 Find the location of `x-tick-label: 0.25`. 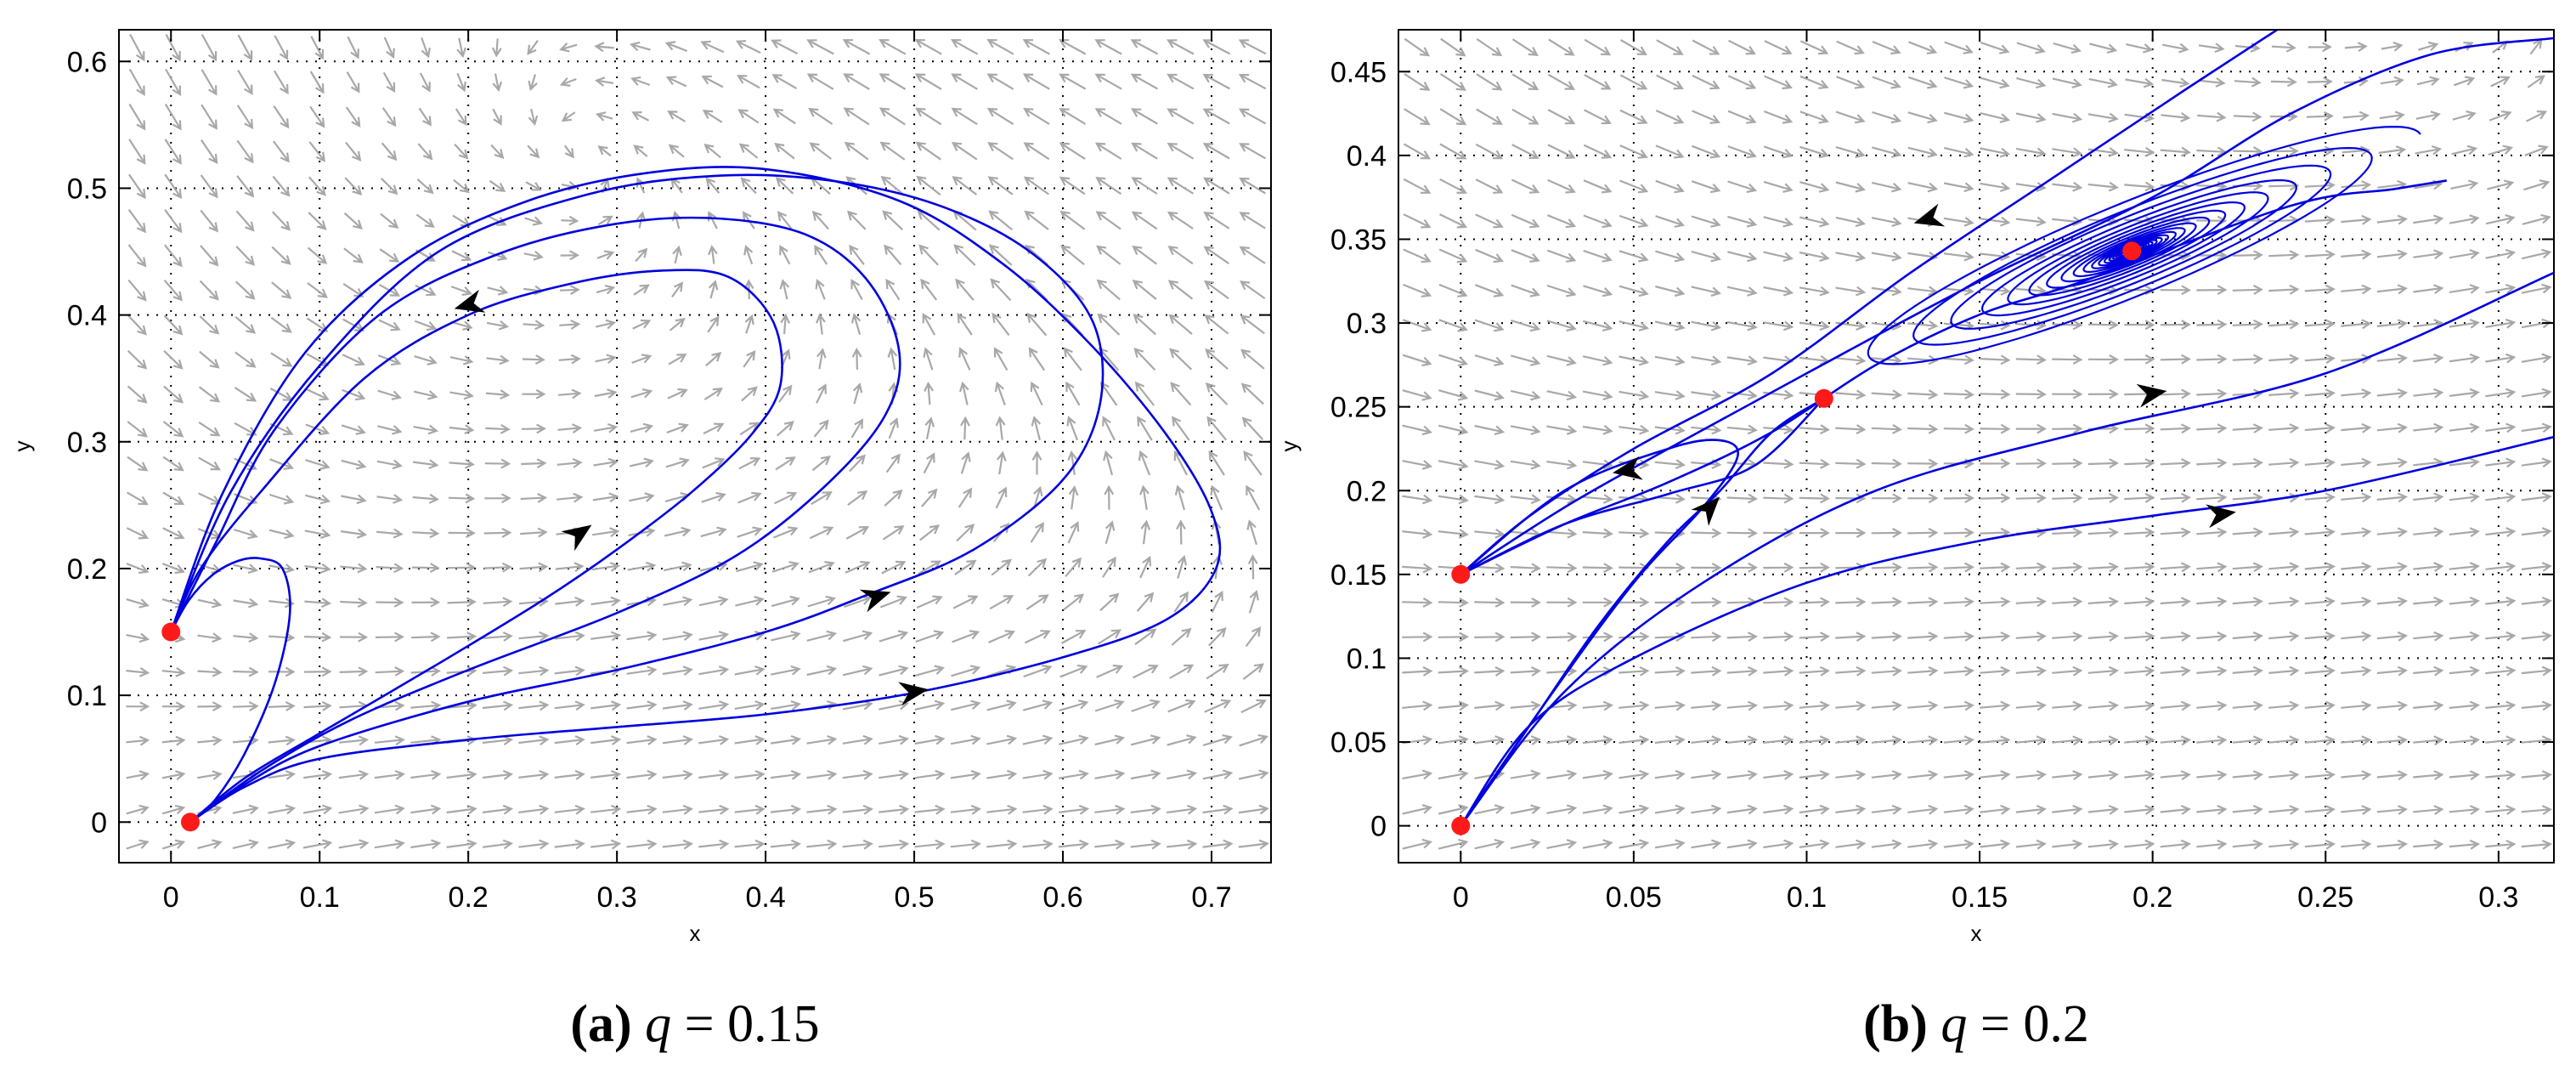

x-tick-label: 0.25 is located at coordinates (2325, 898).